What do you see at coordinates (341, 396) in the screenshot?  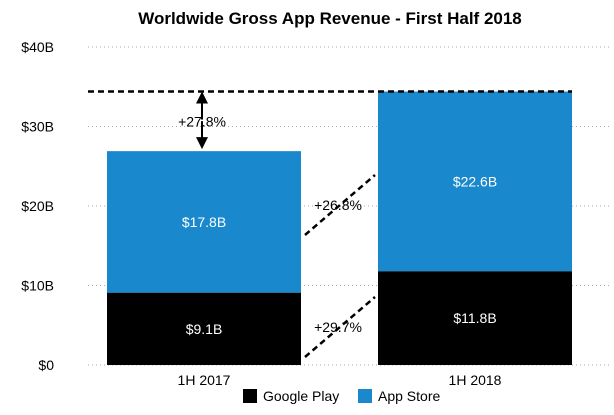 I see `legend: Google Play App Store` at bounding box center [341, 396].